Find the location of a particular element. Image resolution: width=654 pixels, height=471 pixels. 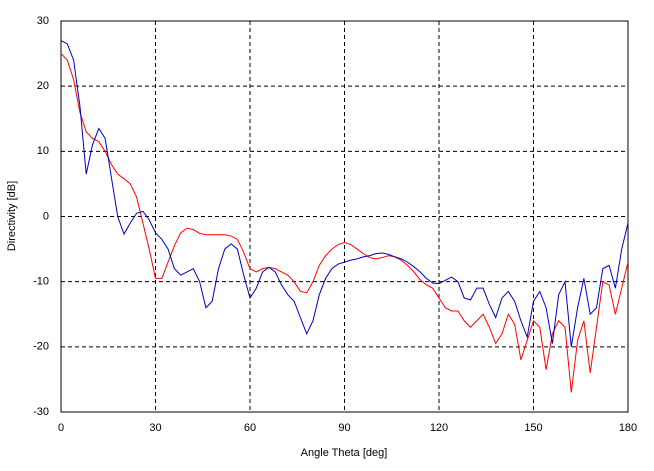

y-tick-label: -30 is located at coordinates (41, 412).